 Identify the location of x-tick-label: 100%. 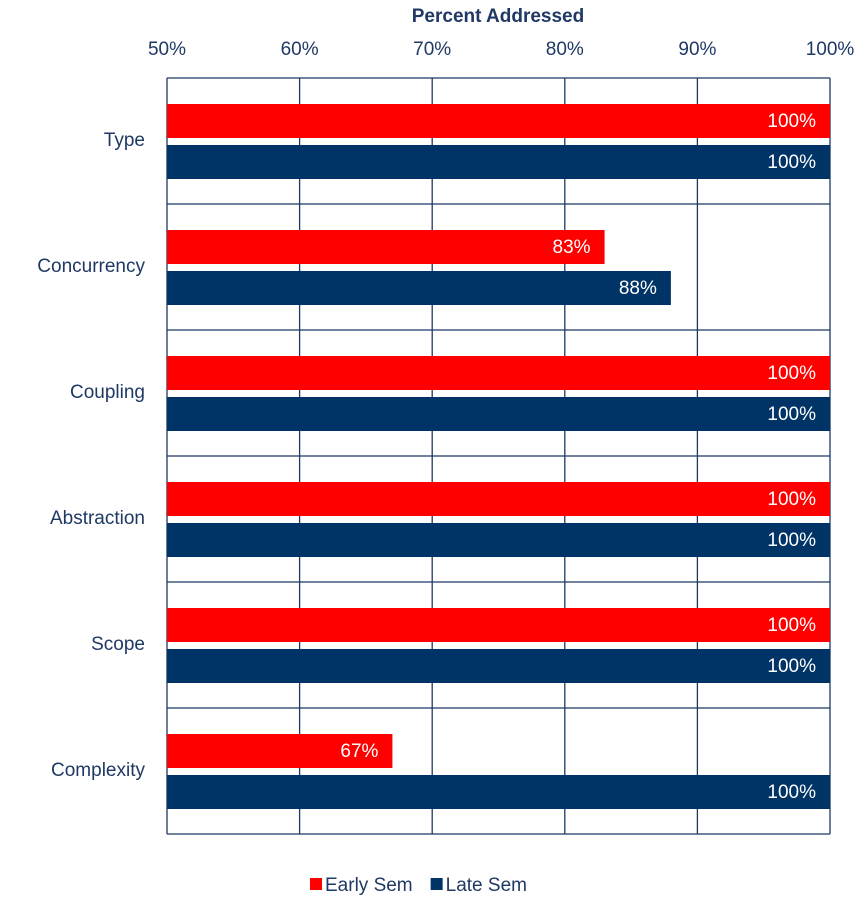
(830, 49).